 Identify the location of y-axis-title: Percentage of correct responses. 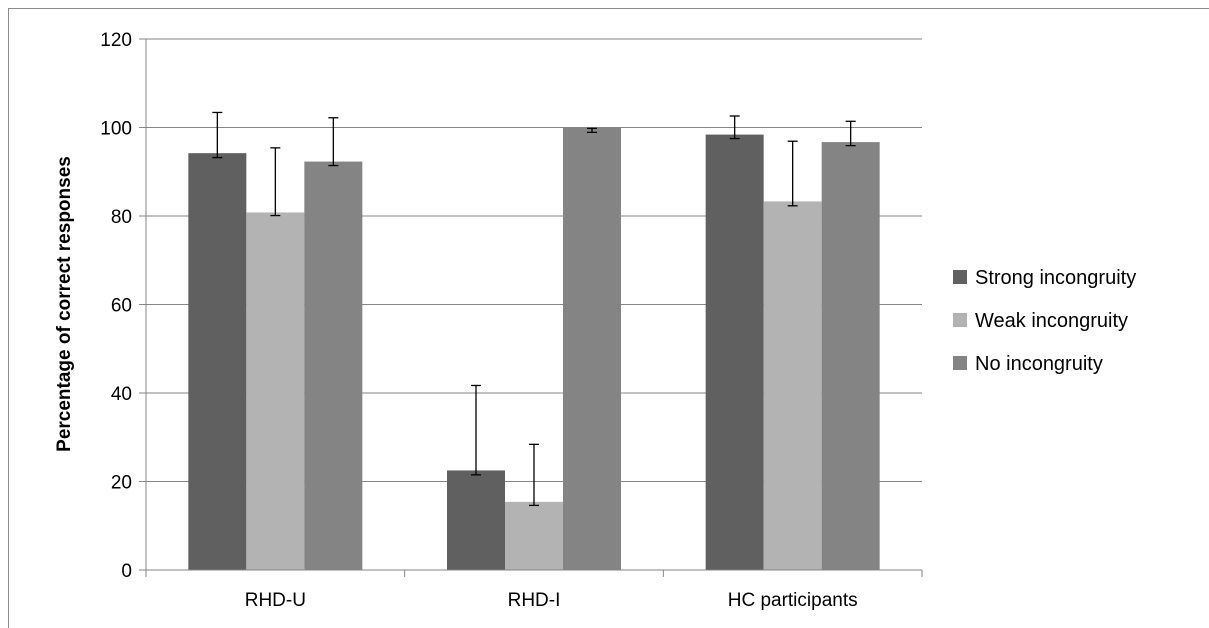
(64, 304).